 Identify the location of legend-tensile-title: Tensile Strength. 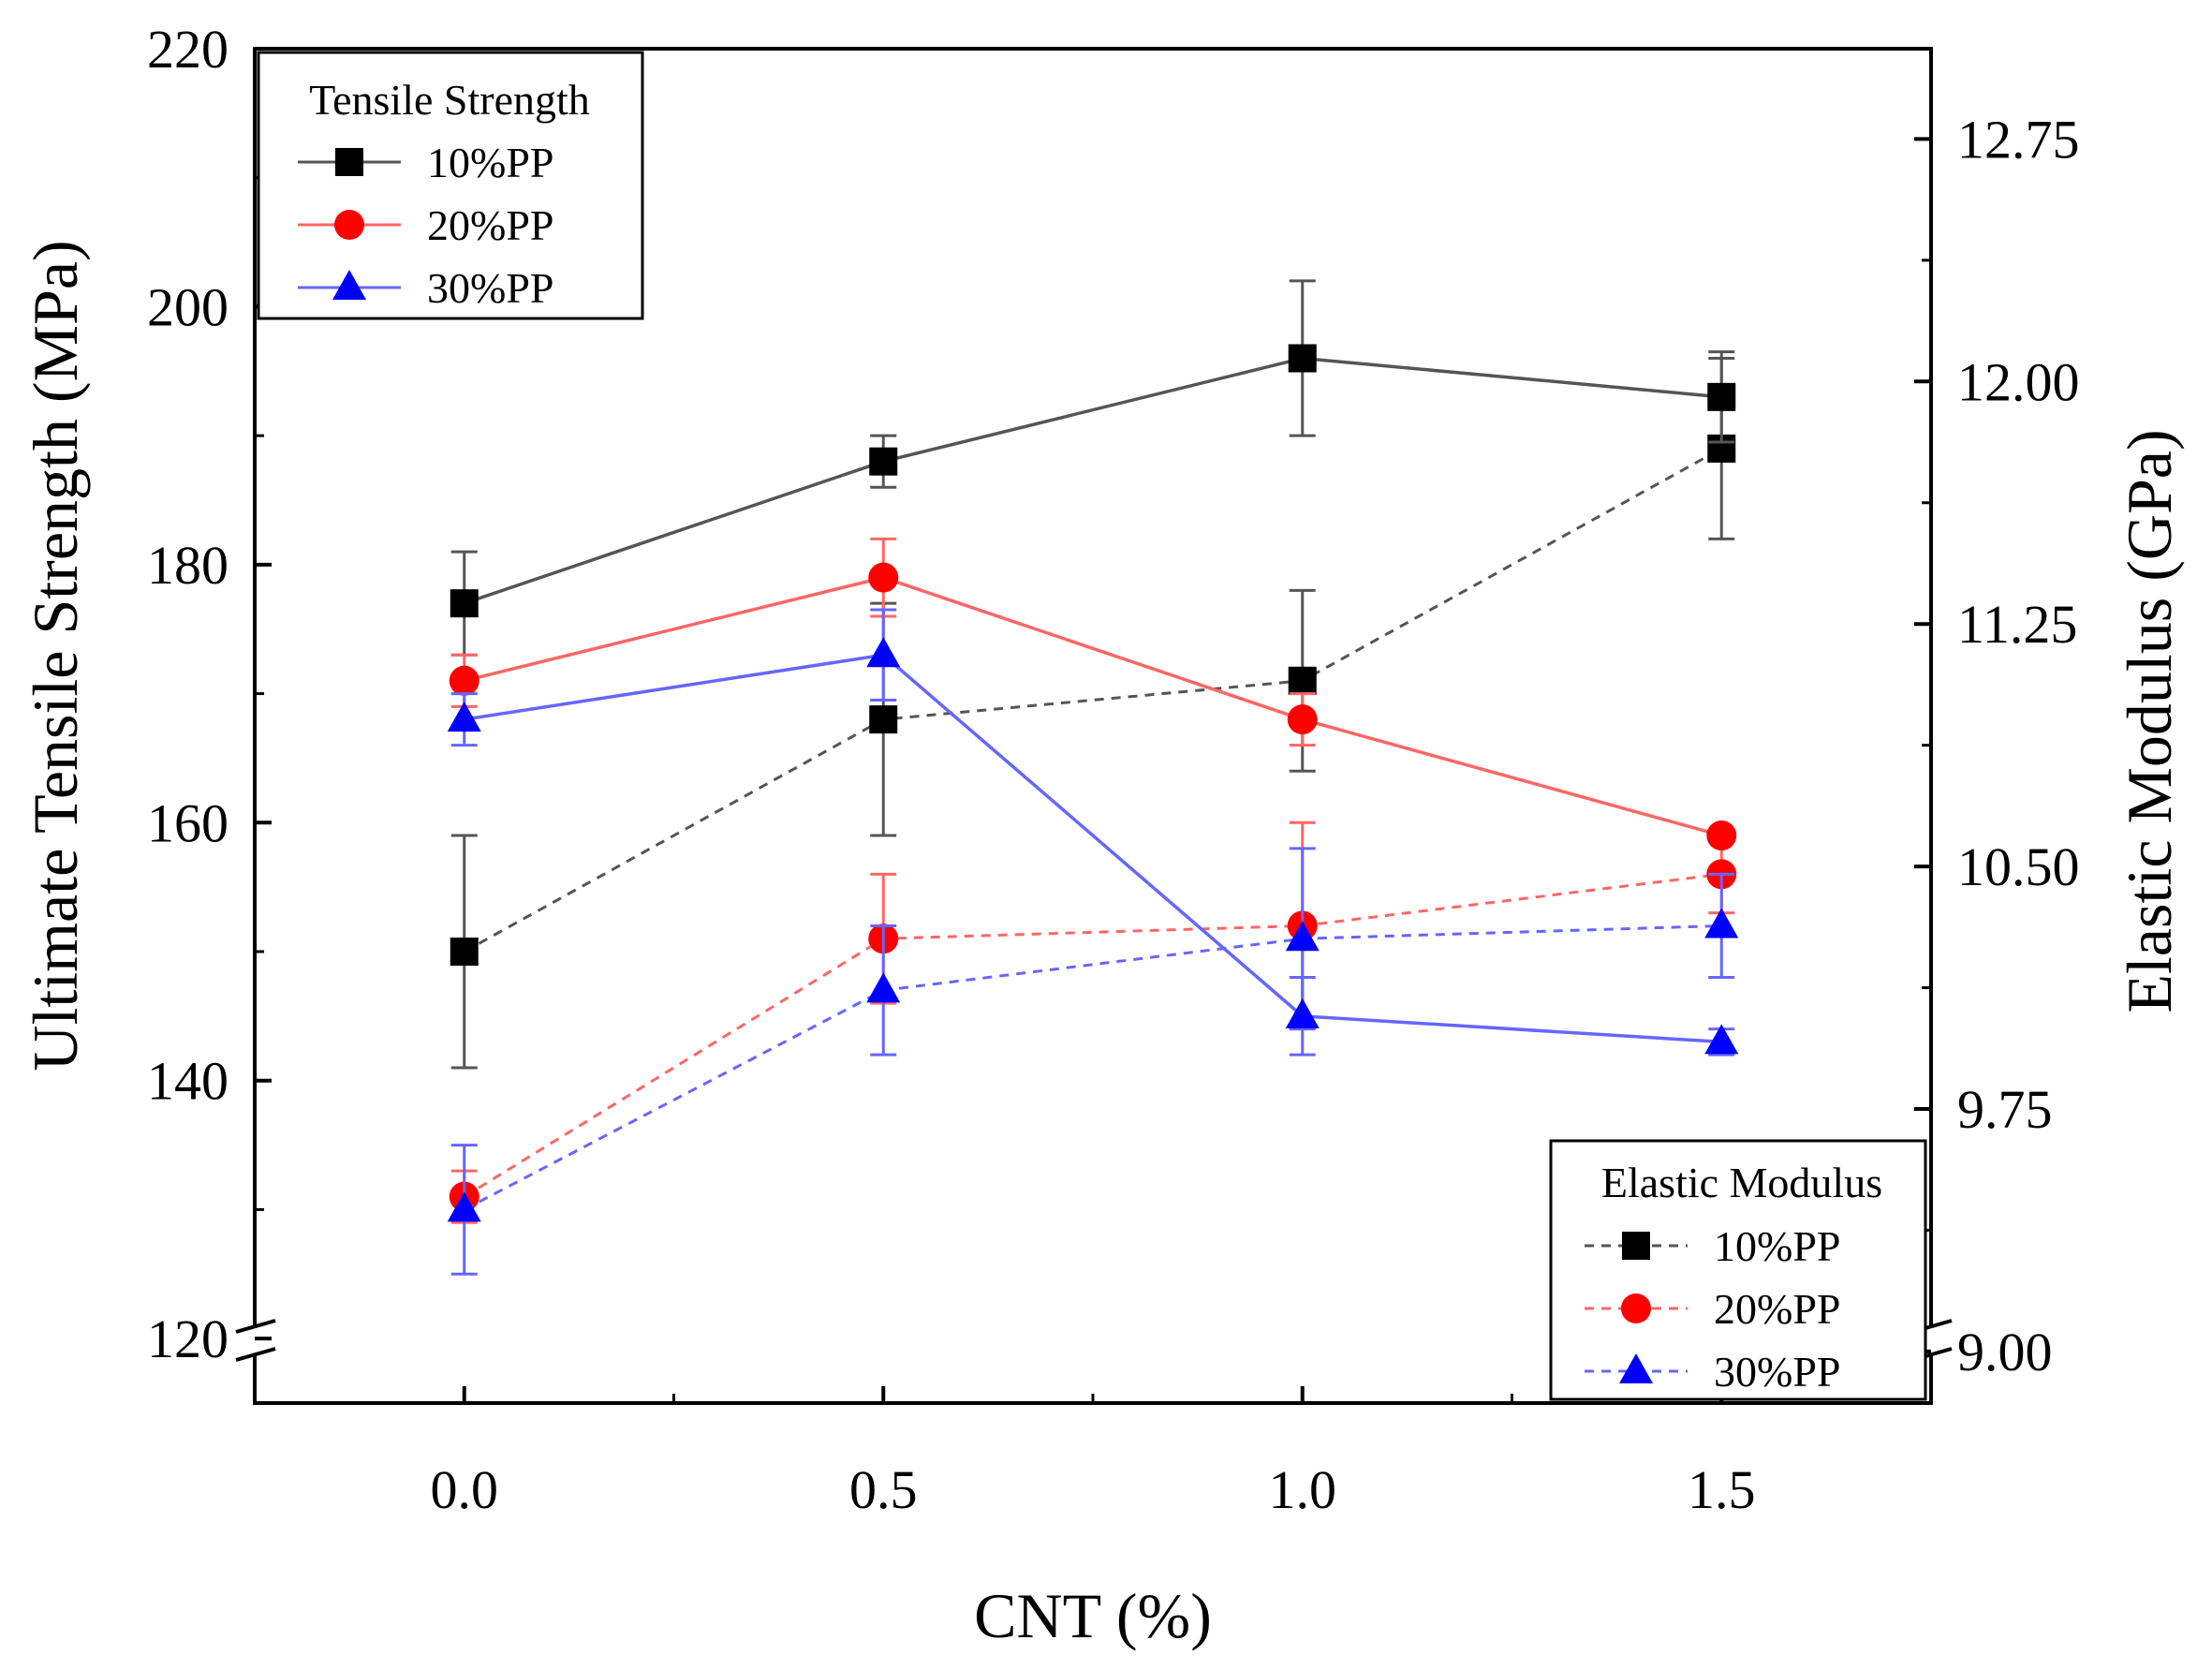
(449, 100).